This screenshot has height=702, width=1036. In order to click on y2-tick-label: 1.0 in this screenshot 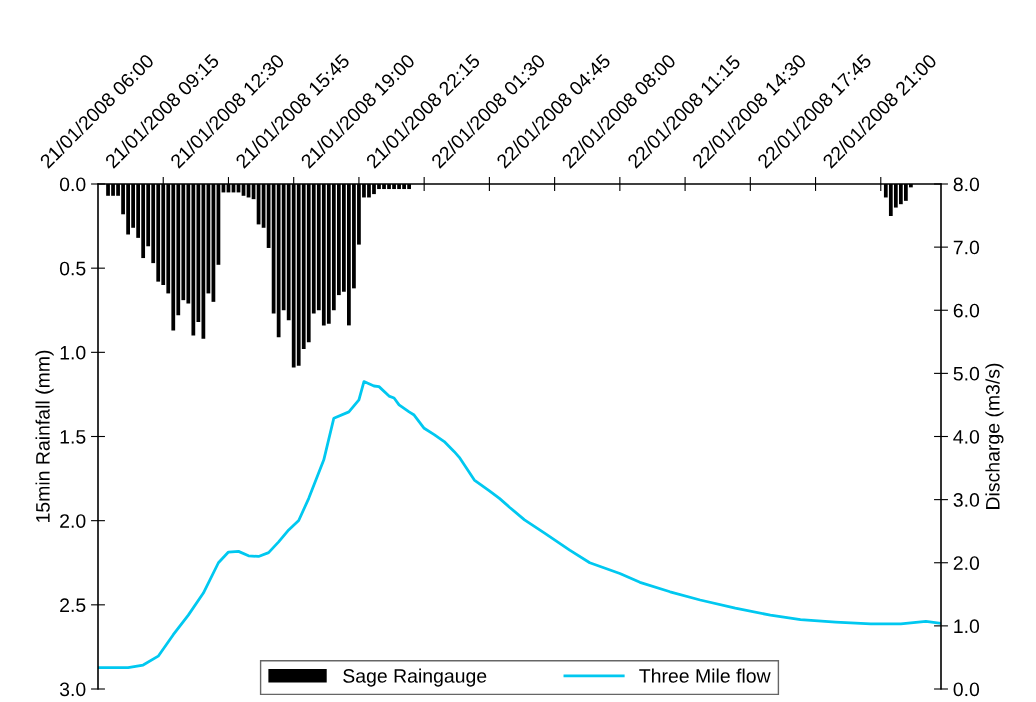, I will do `click(967, 626)`.